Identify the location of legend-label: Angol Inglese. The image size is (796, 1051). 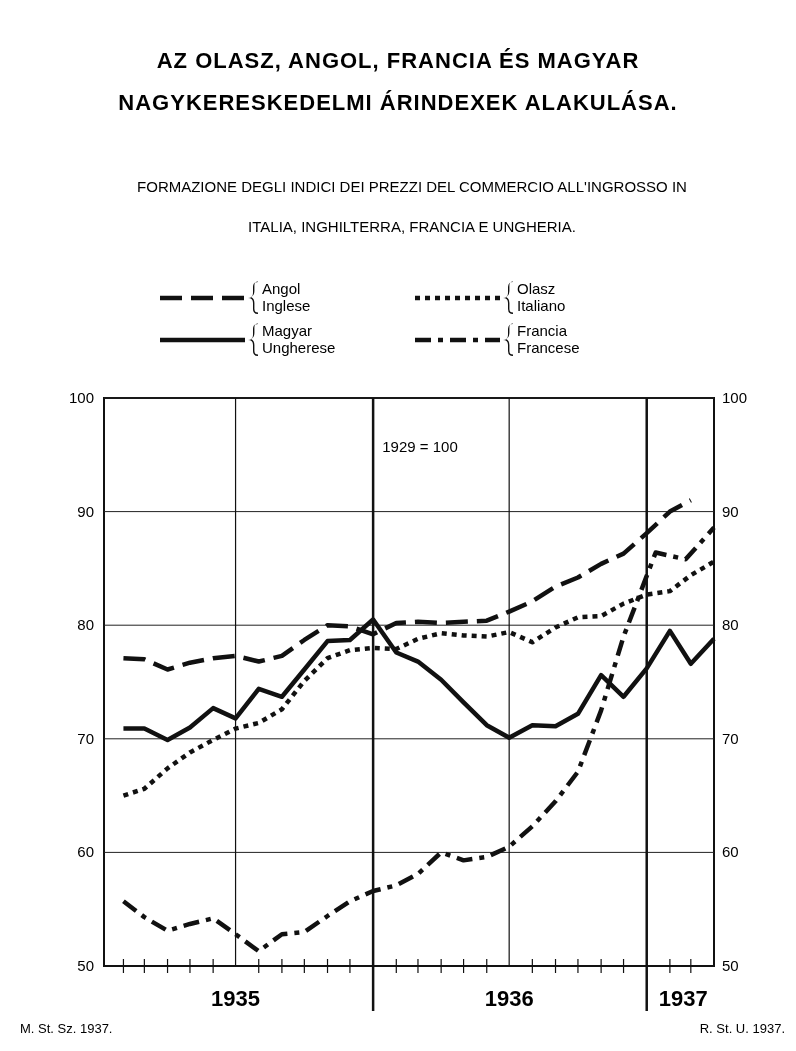
(286, 297).